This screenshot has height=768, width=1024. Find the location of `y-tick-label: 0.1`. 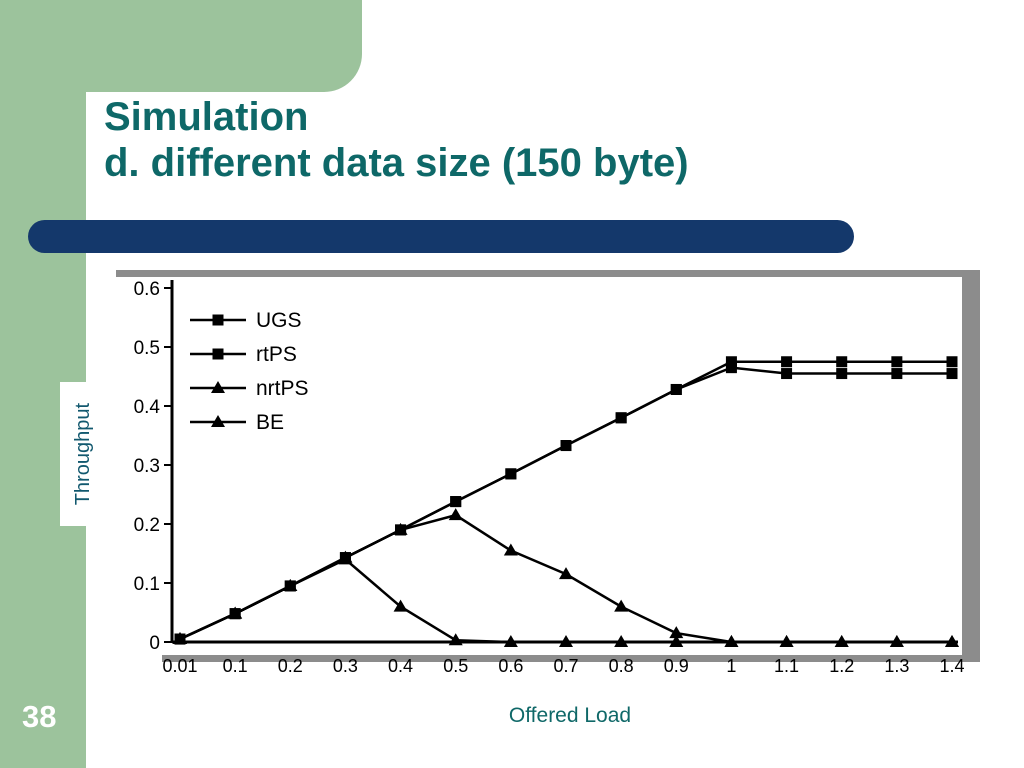

y-tick-label: 0.1 is located at coordinates (147, 584).